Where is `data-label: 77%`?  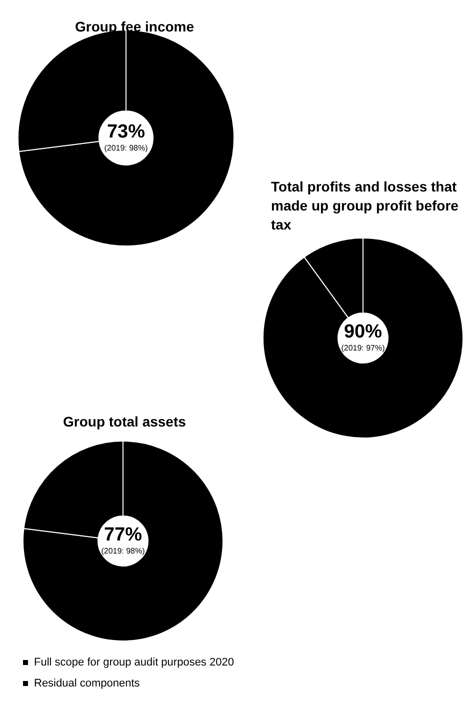
data-label: 77% is located at coordinates (123, 535).